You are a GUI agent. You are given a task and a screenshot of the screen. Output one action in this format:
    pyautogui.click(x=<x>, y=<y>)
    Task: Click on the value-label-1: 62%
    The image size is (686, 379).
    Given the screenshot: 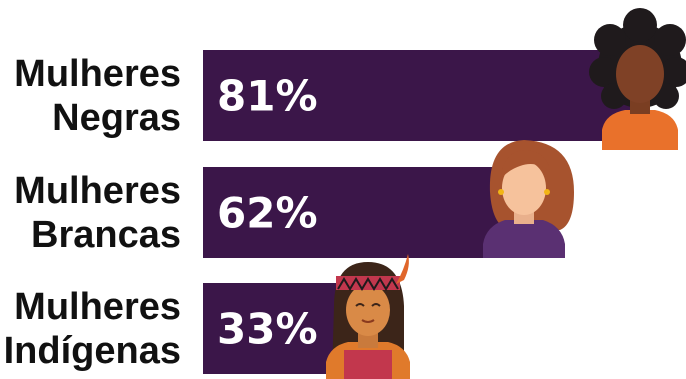 What is the action you would take?
    pyautogui.click(x=267, y=213)
    